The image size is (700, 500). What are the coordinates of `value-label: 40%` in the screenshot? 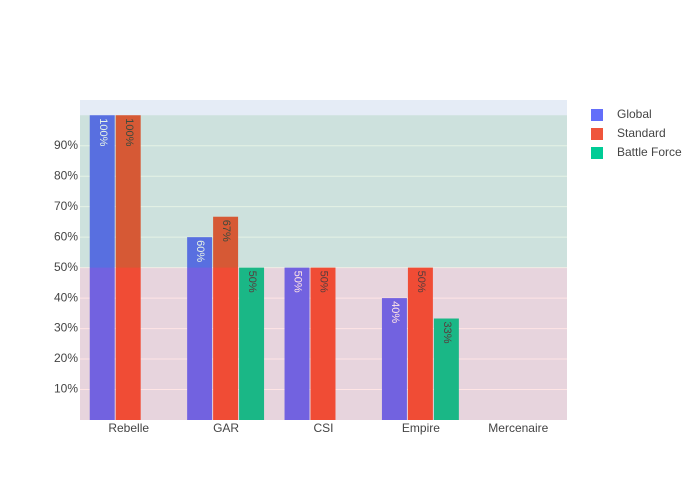 It's located at (395, 312).